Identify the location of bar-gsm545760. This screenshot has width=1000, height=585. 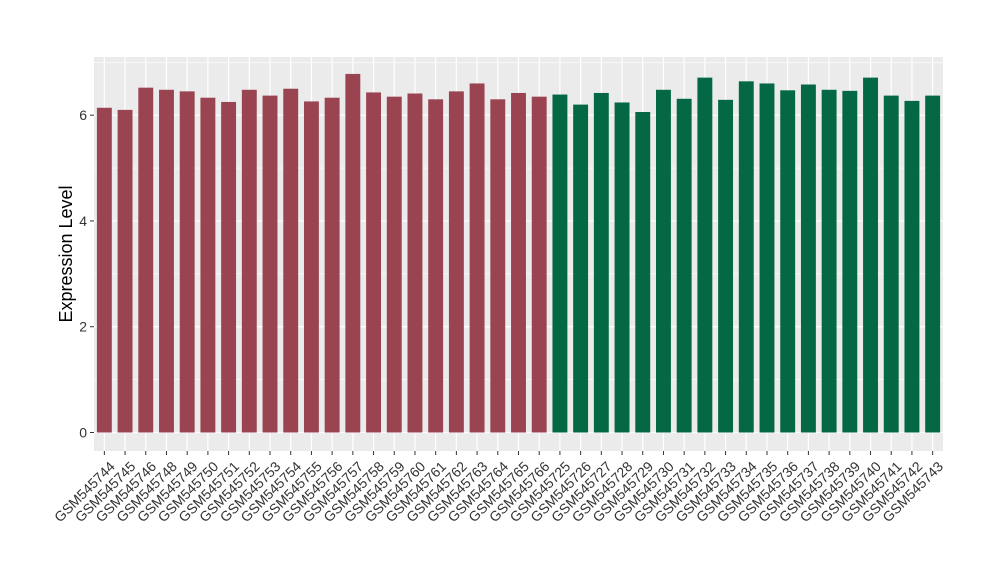
(415, 263).